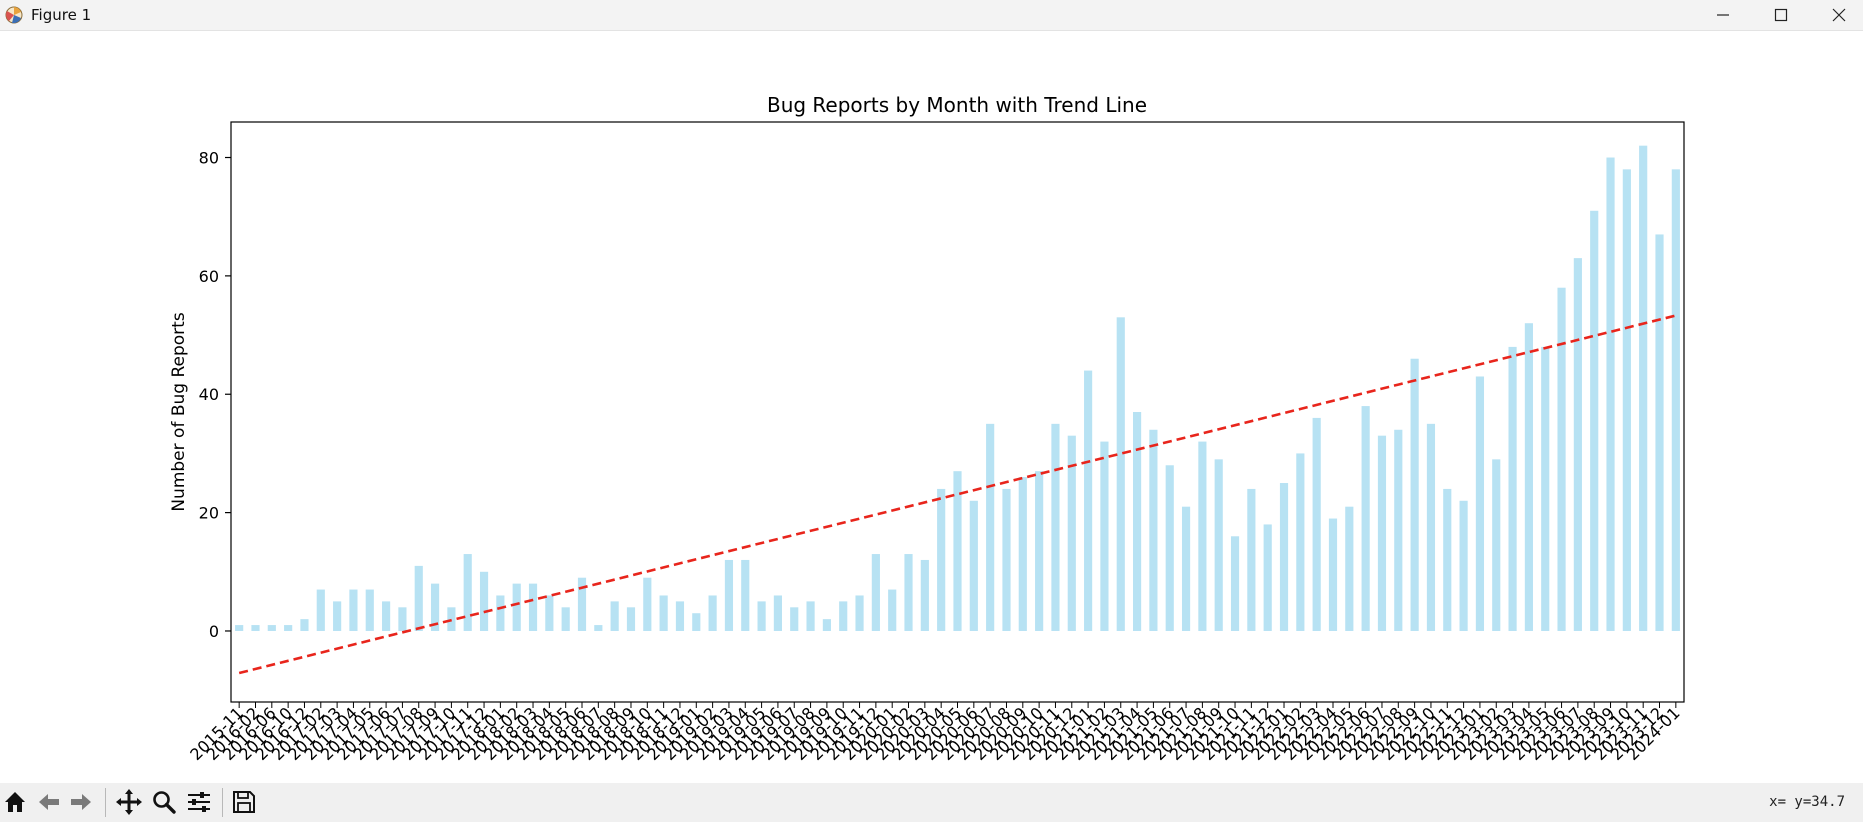 Image resolution: width=1863 pixels, height=822 pixels. What do you see at coordinates (244, 802) in the screenshot?
I see `save-button` at bounding box center [244, 802].